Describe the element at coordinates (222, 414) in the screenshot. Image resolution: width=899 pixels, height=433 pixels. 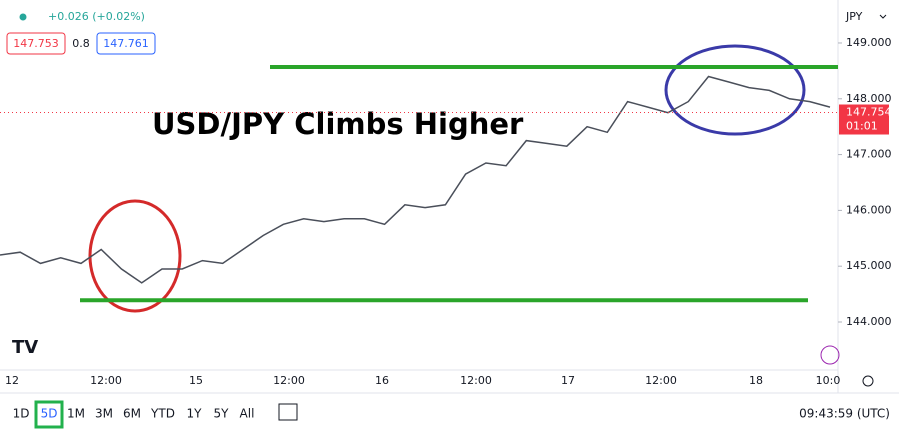
I see `range-button: 5Y` at that location.